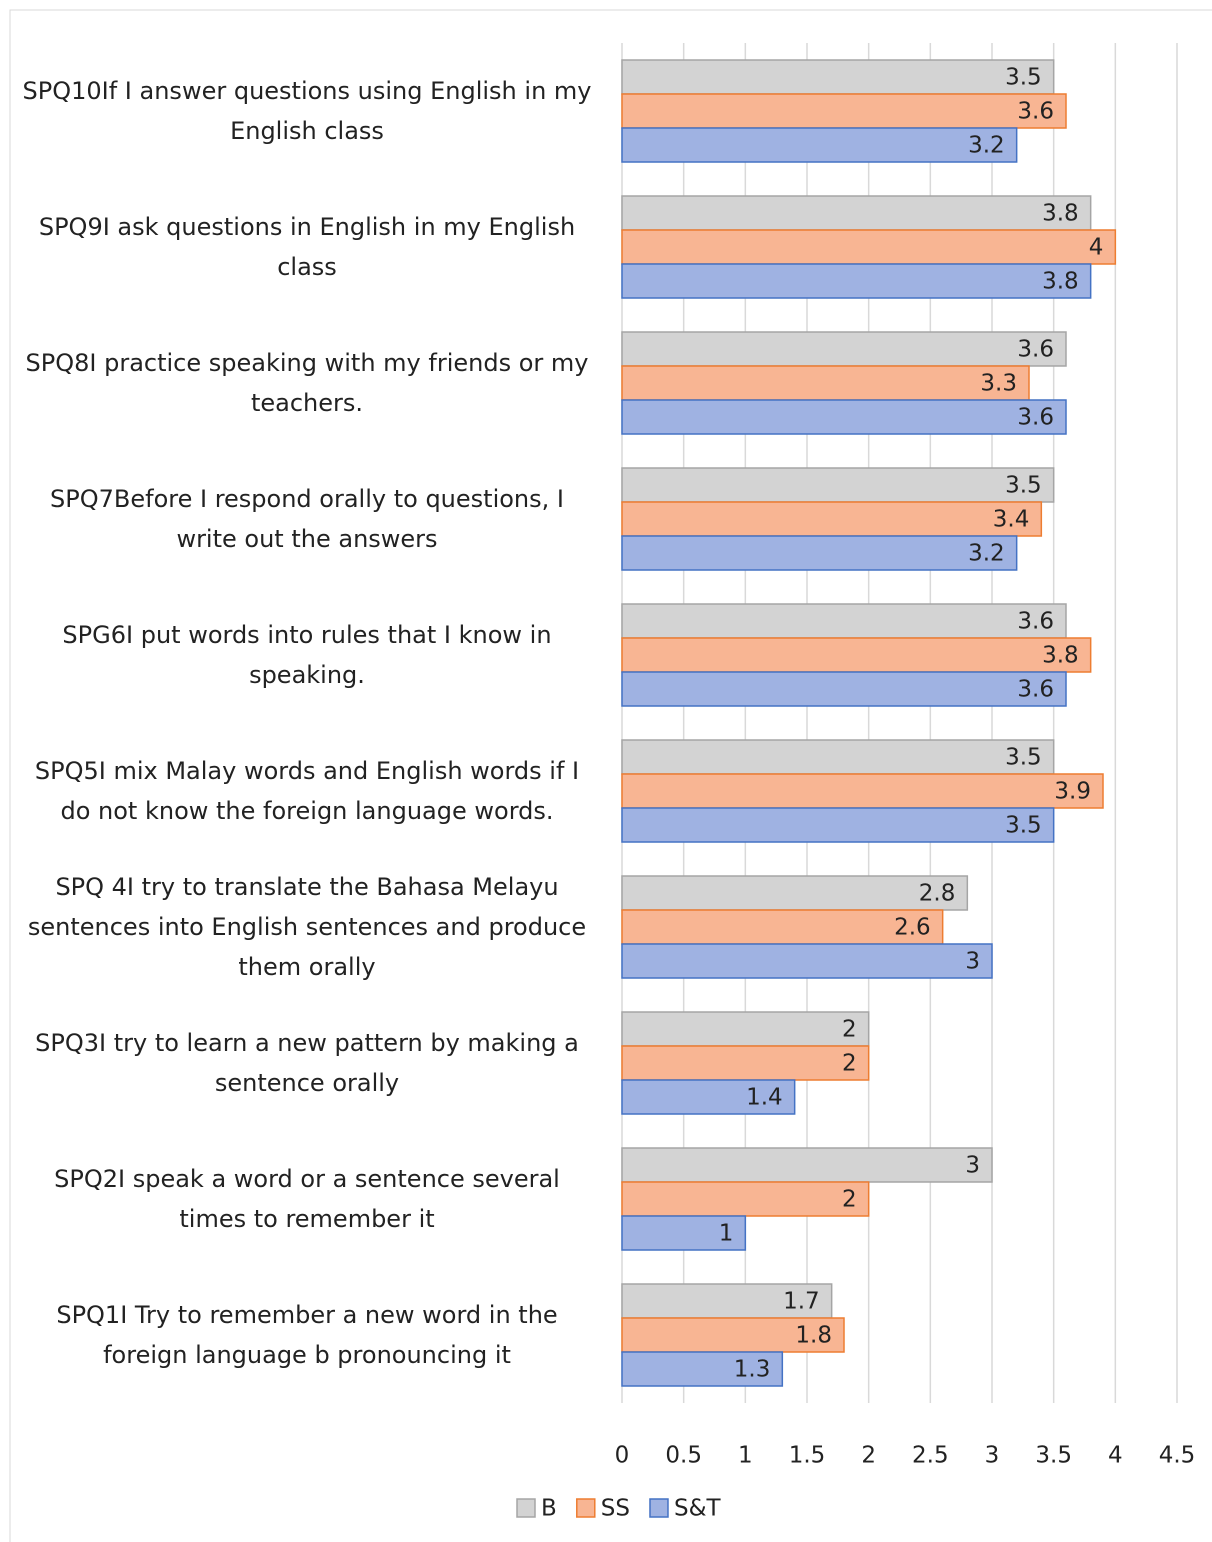 This screenshot has width=1212, height=1542. What do you see at coordinates (801, 1302) in the screenshot?
I see `data-label: 1.7` at bounding box center [801, 1302].